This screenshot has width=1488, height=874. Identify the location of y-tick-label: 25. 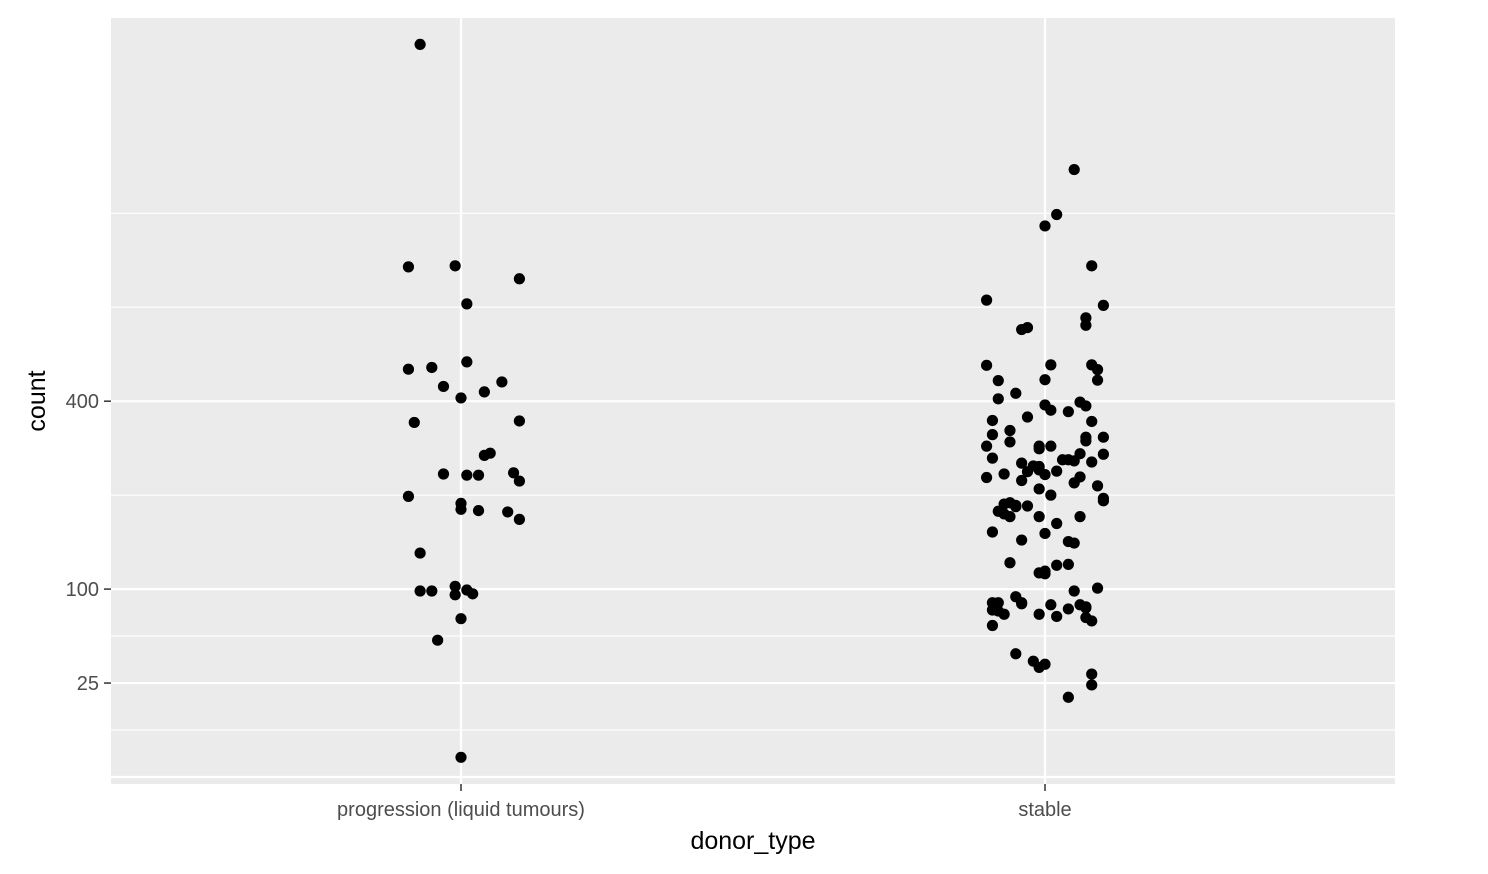
(88, 684).